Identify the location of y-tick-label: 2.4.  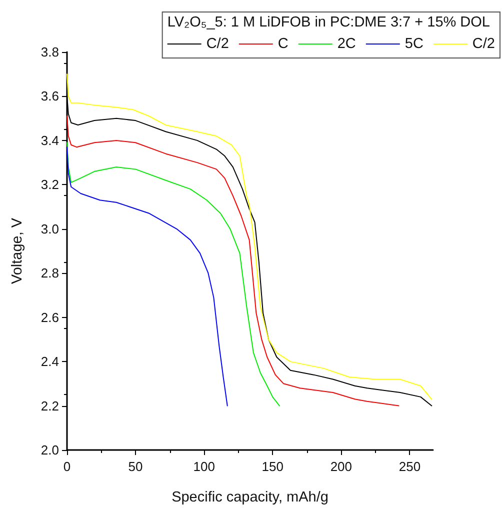
(49, 362).